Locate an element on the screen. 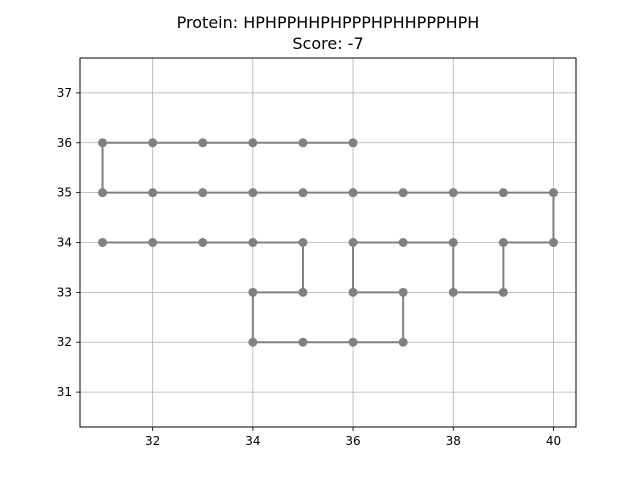 The height and width of the screenshot is (480, 640). x-tick-label-3: 38 is located at coordinates (453, 441).